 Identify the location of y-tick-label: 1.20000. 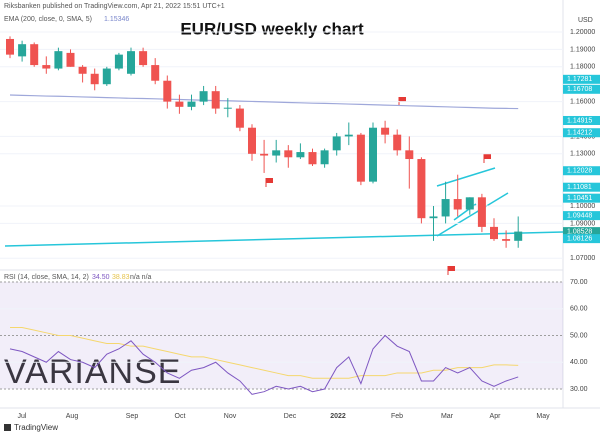
(582, 32).